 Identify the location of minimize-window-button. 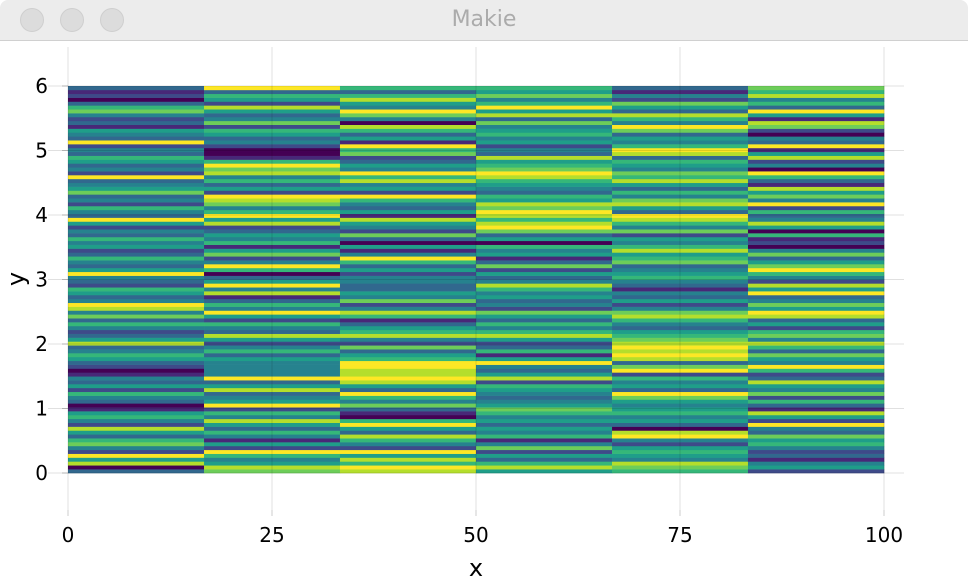
(72, 20).